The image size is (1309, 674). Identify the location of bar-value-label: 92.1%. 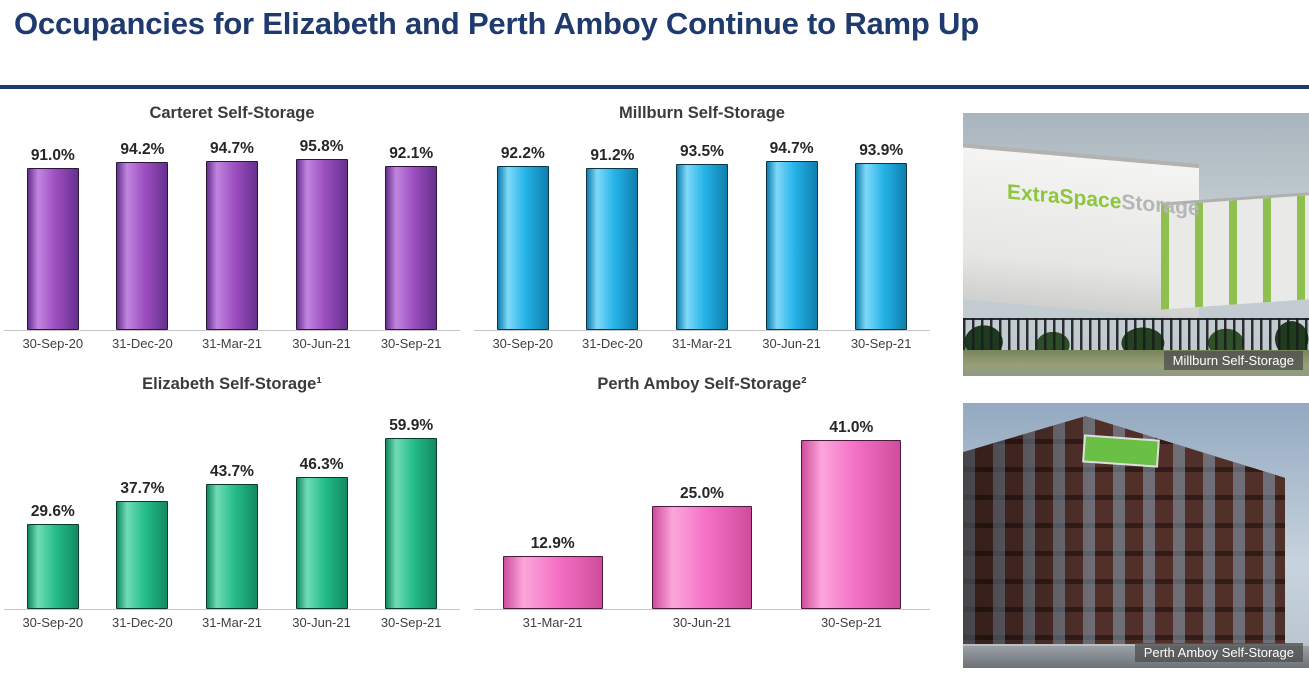
(411, 153).